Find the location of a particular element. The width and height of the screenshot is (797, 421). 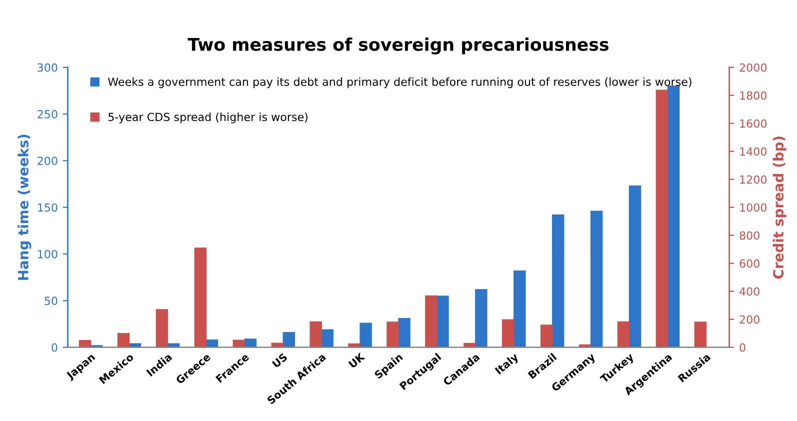

y2-tick-label: 1000 is located at coordinates (753, 207).